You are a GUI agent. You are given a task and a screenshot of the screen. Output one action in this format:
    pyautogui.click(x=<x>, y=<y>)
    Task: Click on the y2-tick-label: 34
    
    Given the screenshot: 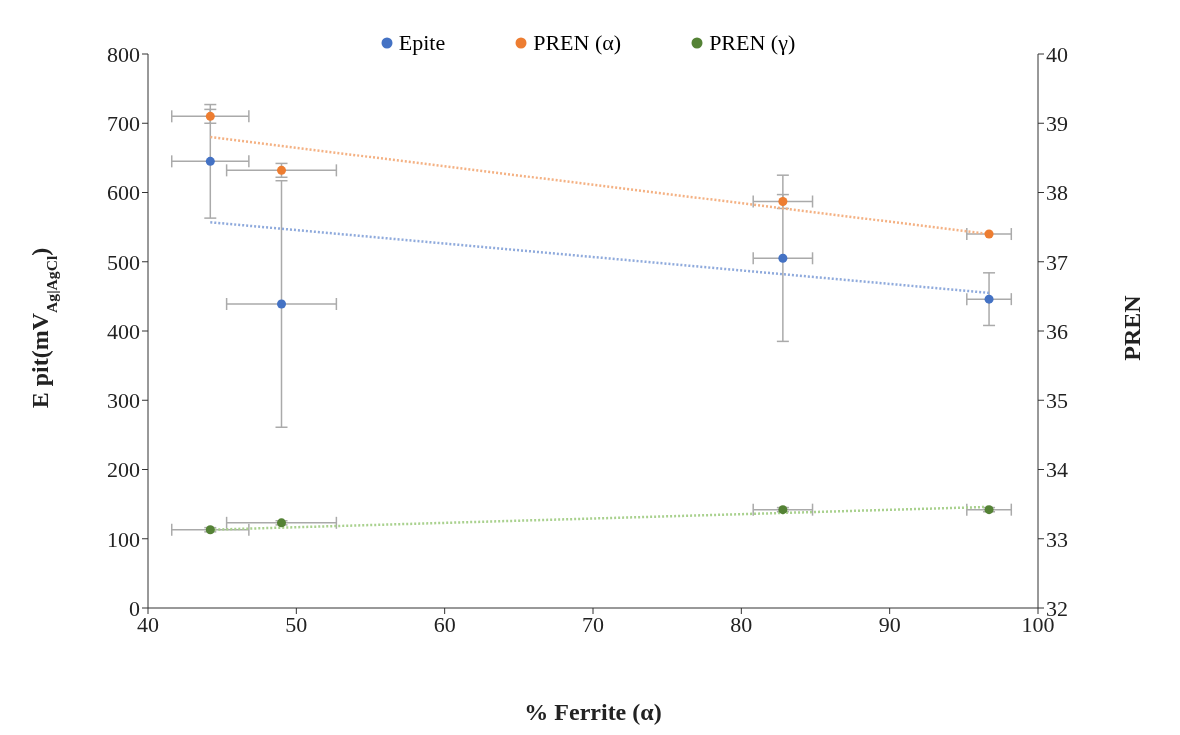 What is the action you would take?
    pyautogui.click(x=1057, y=470)
    